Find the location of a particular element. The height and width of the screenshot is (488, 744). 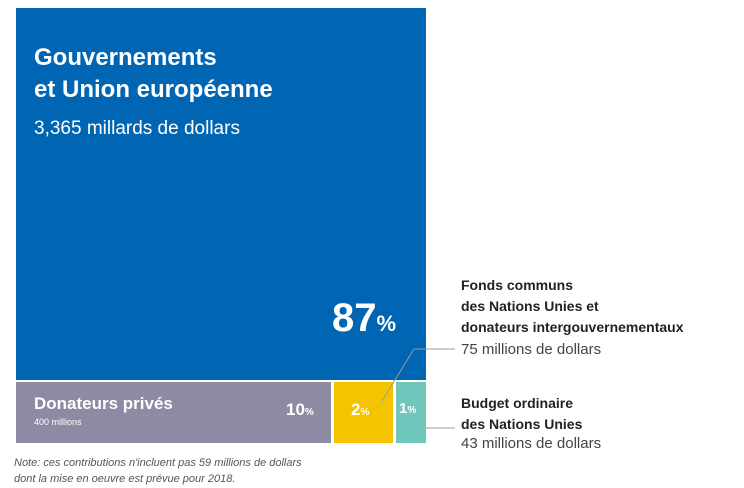

private-donors-percent: 10% is located at coordinates (300, 410).